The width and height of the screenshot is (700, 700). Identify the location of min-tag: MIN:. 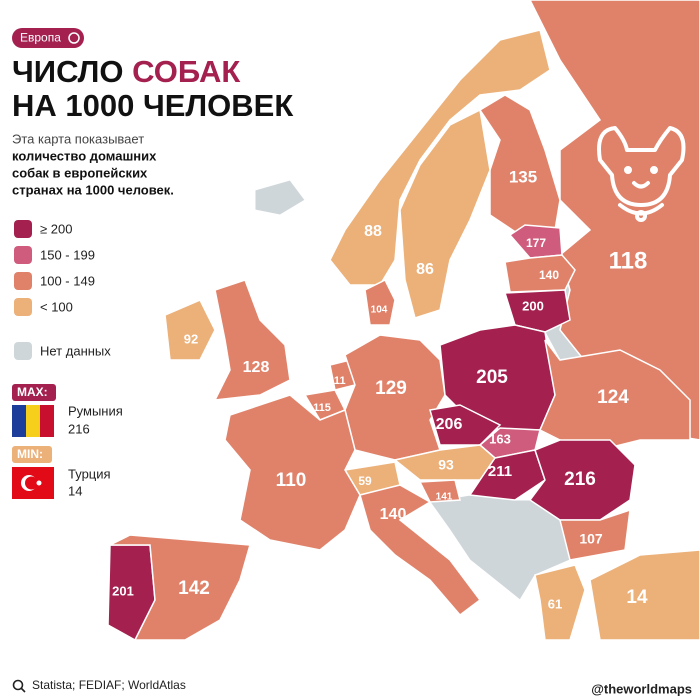
(30, 454).